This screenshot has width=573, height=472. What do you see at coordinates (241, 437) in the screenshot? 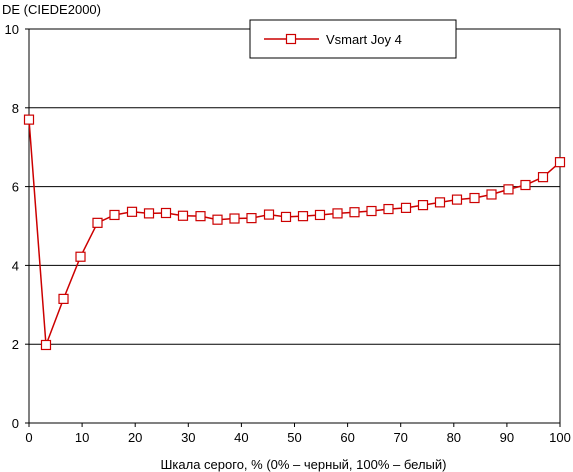
I see `x-tick-label: 40` at bounding box center [241, 437].